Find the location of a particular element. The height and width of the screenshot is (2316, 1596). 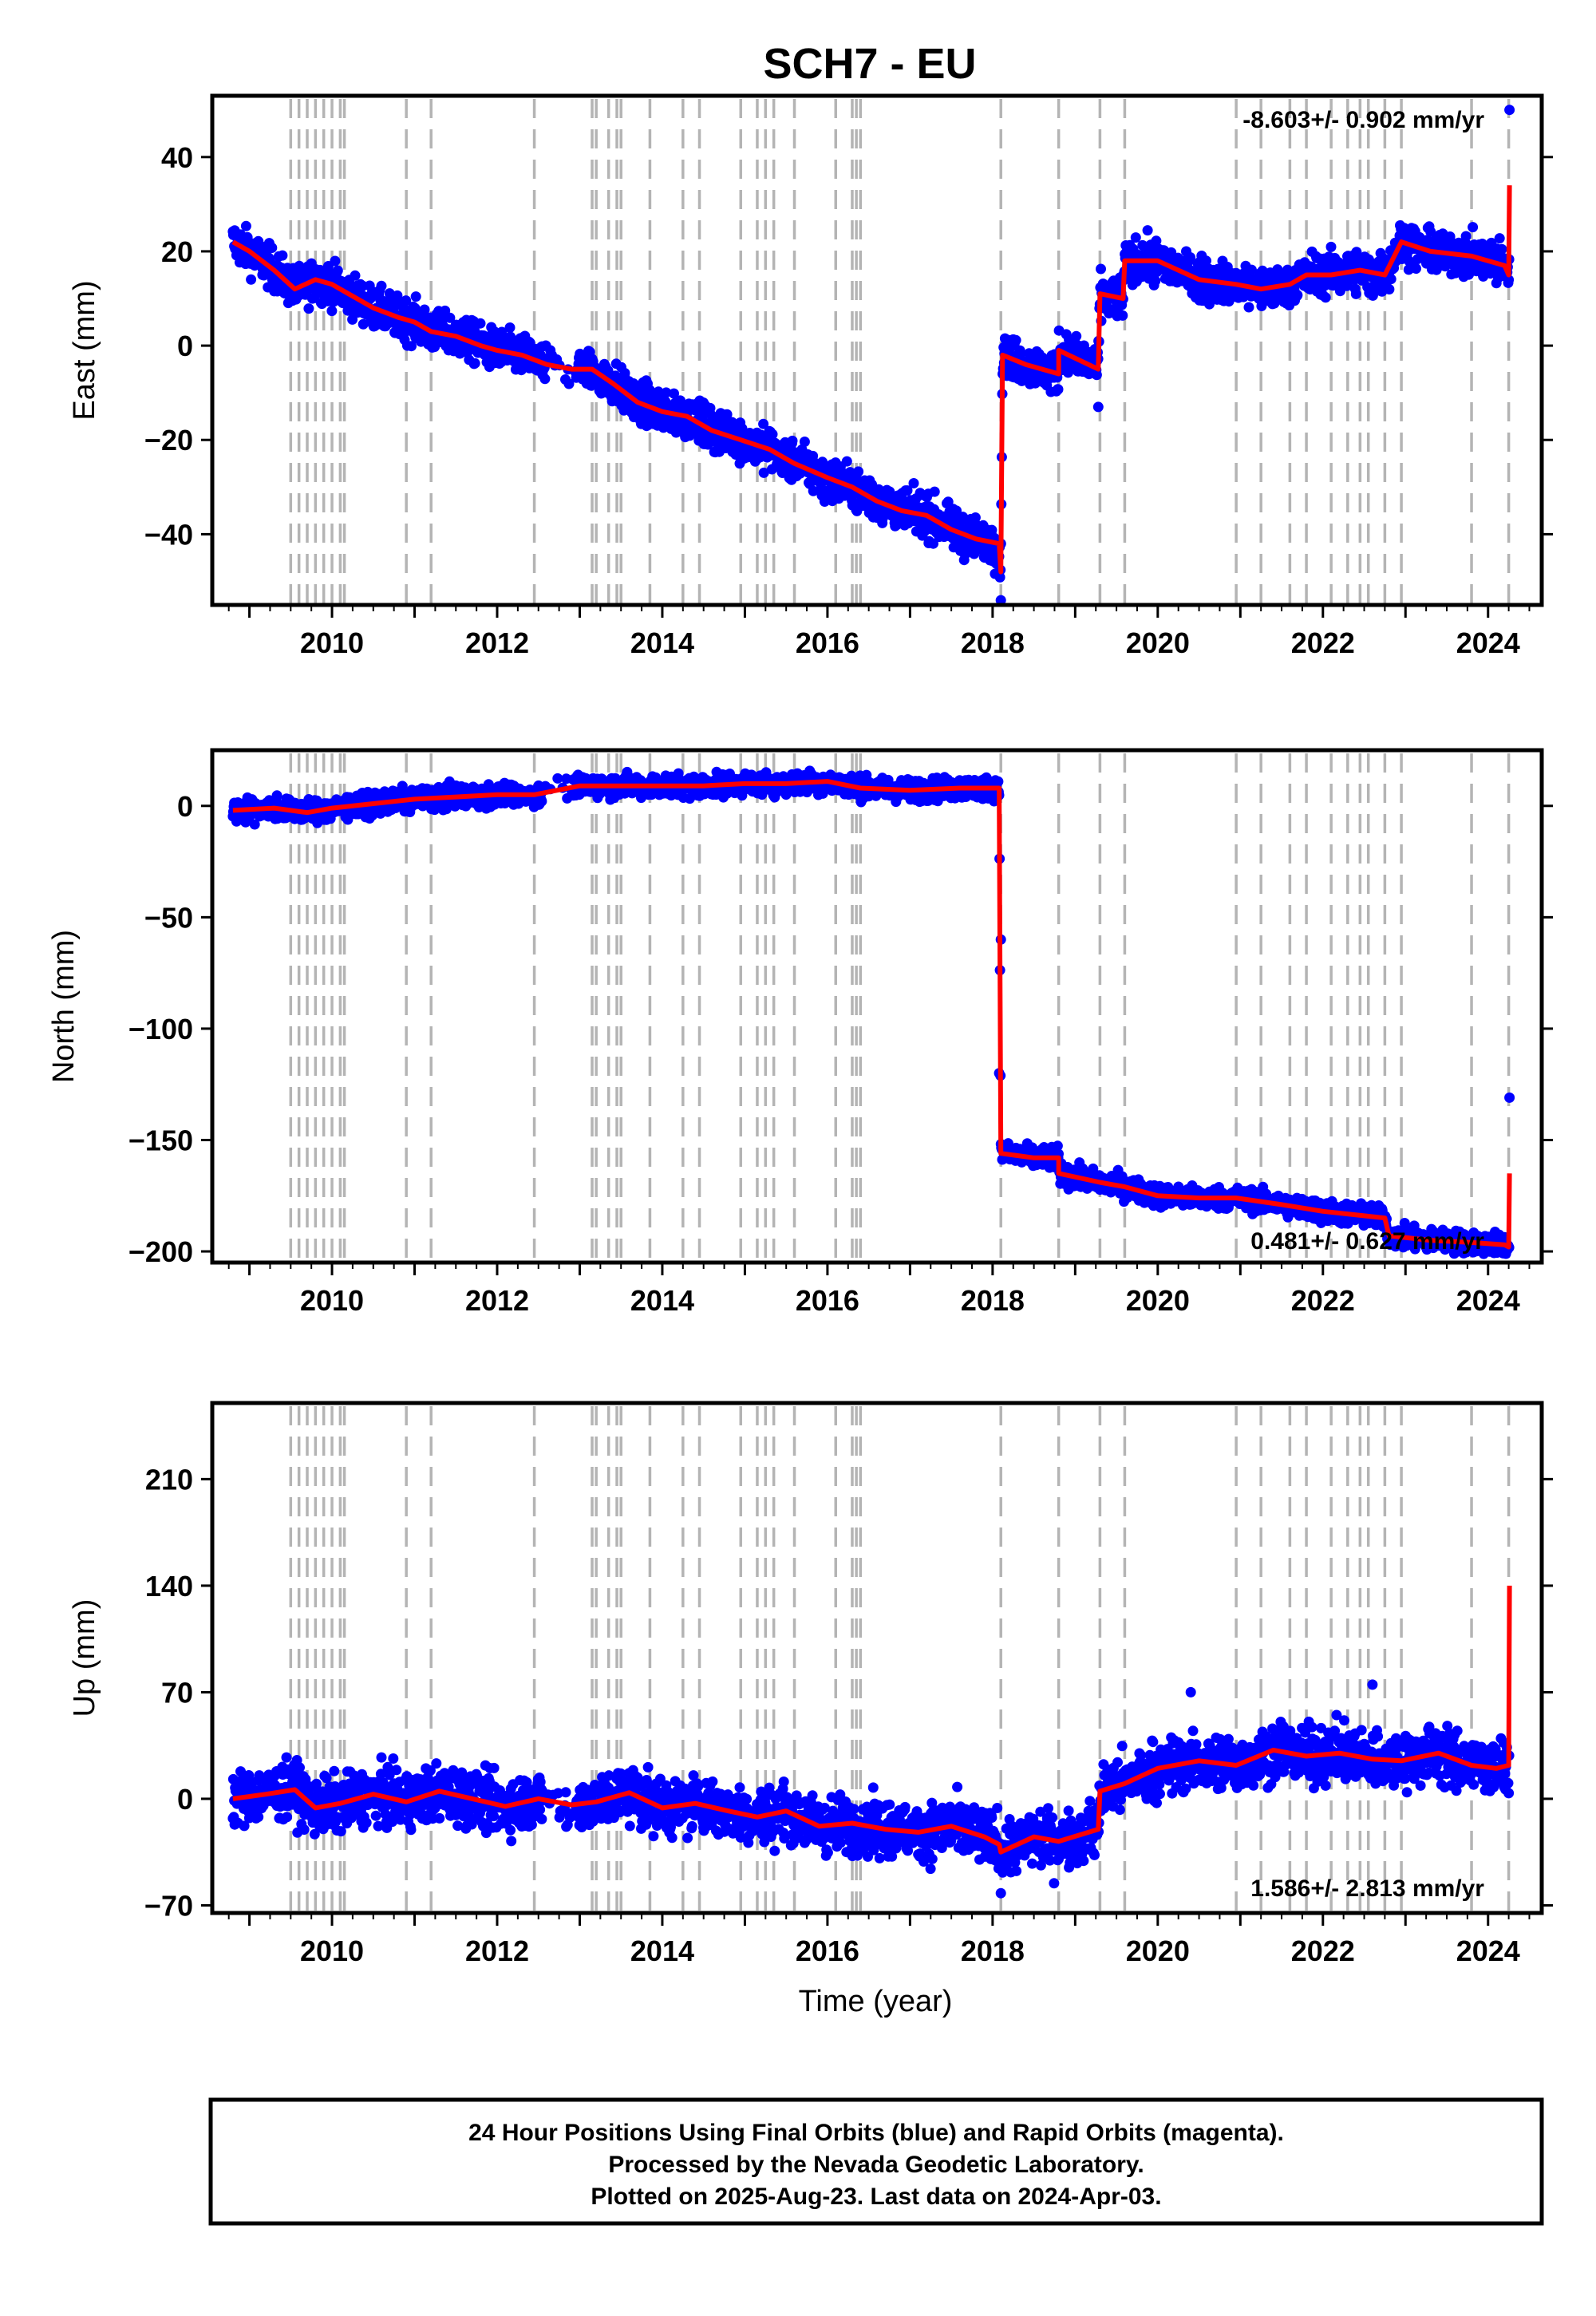

y-tick-label: 40 is located at coordinates (177, 157).